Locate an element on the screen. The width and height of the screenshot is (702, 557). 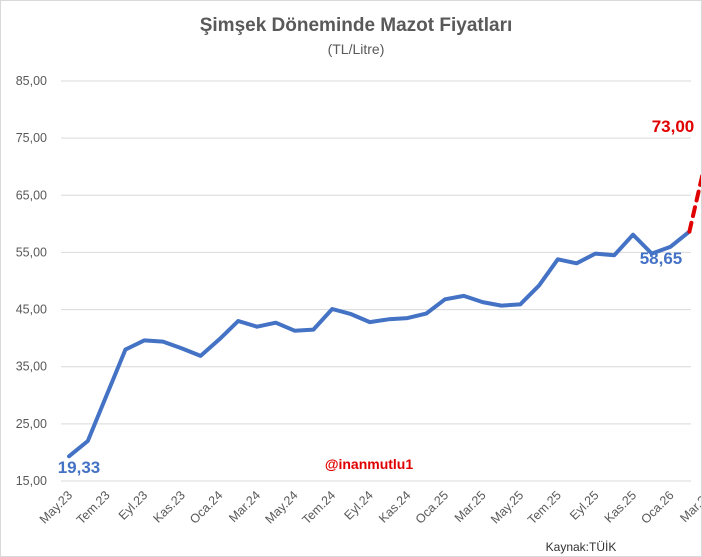
x-tick-label: May.23 is located at coordinates (56, 507).